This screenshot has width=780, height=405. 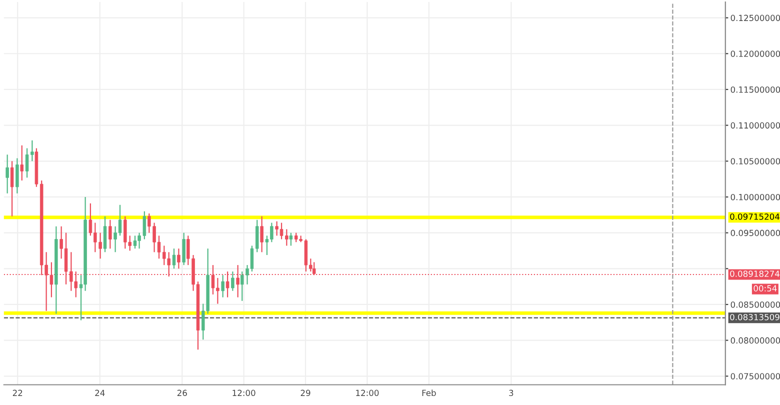 What do you see at coordinates (17, 393) in the screenshot?
I see `x-tick-label: 22` at bounding box center [17, 393].